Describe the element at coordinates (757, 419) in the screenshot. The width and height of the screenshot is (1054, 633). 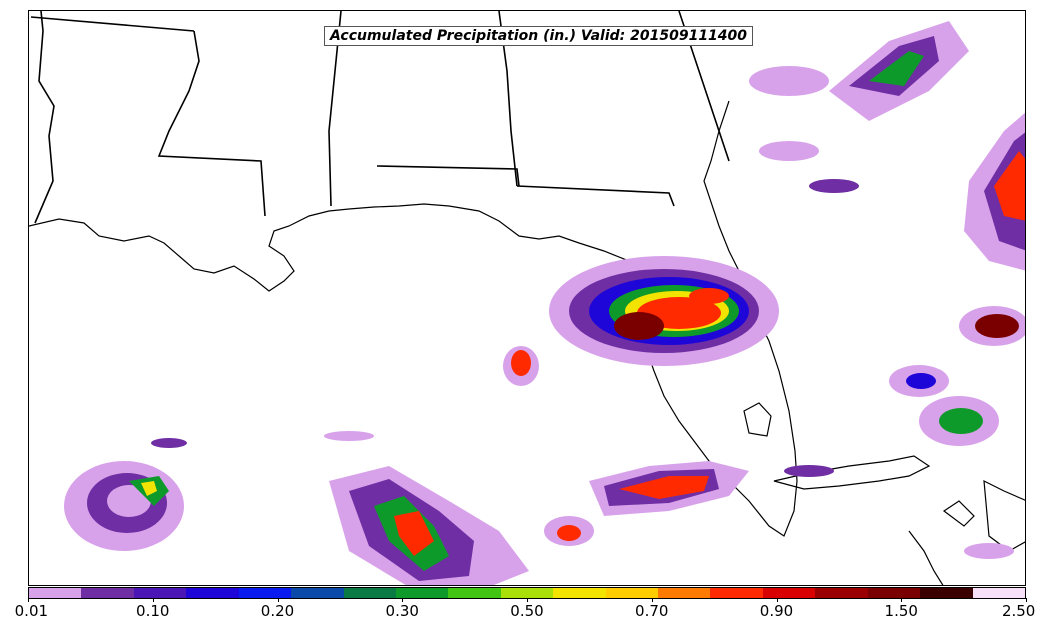
I see `lake-okeechobee` at that location.